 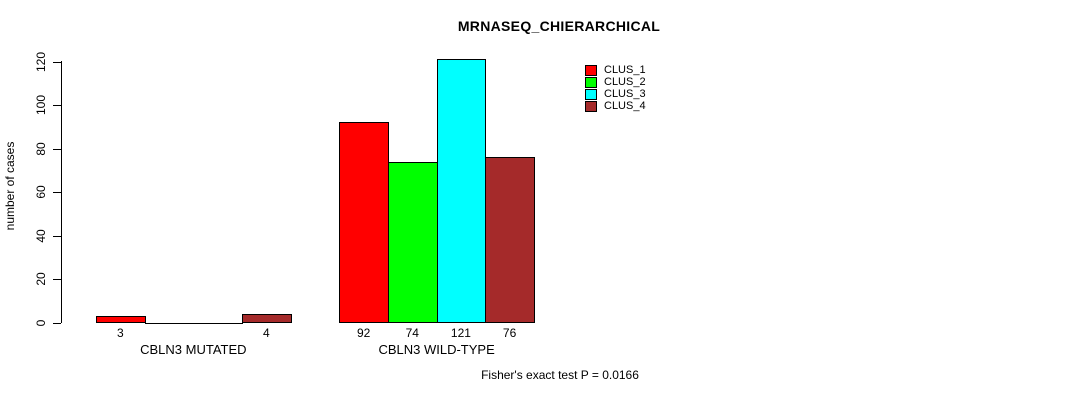 I want to click on legend: CLUS_1 CLUS_2 CLUS_3 CLUS_4, so click(x=615, y=88).